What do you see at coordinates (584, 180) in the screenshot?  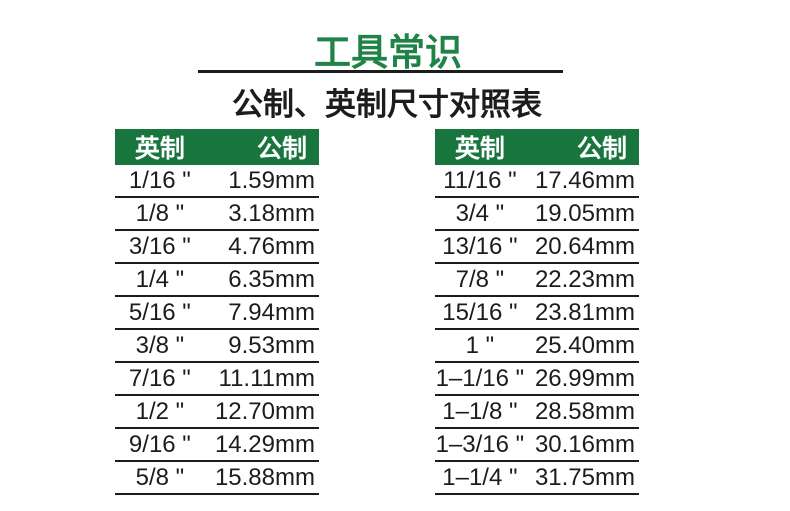 I see `metric-value: 17.46mm` at bounding box center [584, 180].